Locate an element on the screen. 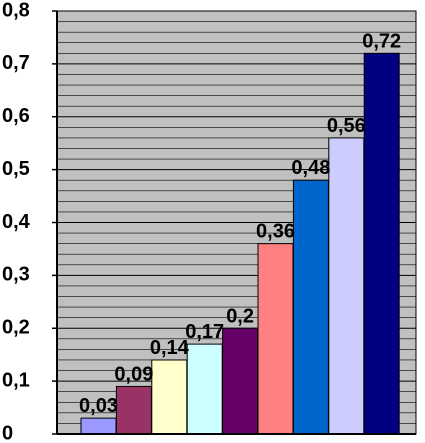  y-tick-label: 0,5 is located at coordinates (16, 169).